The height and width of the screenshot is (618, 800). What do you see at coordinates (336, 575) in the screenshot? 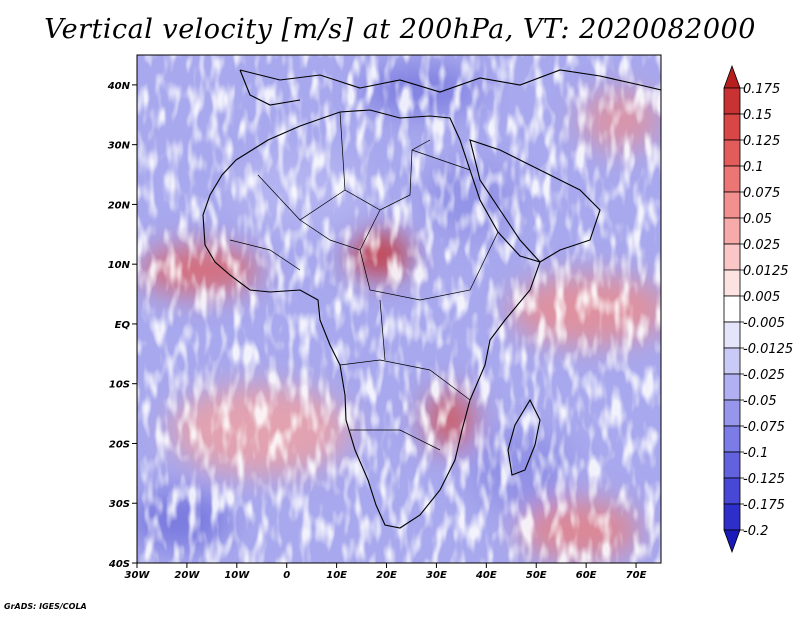
I see `x-tick-label: 10E` at bounding box center [336, 575].